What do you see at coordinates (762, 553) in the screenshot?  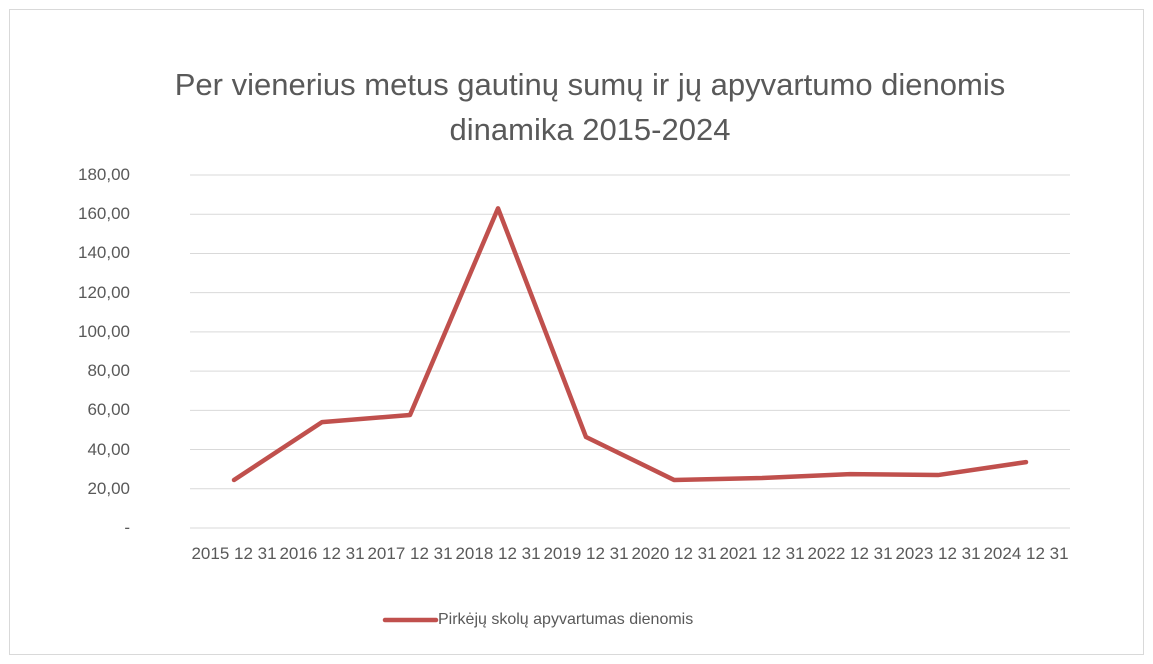 I see `x-tick-label: 2021 12 31` at bounding box center [762, 553].